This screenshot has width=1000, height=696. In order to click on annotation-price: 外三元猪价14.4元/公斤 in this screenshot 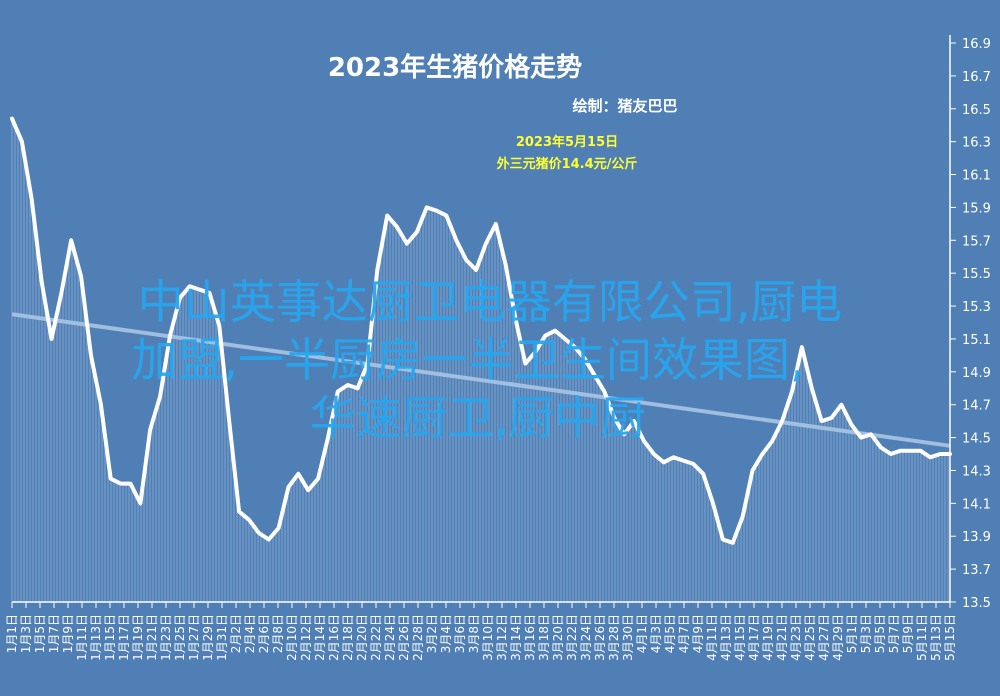, I will do `click(567, 164)`.